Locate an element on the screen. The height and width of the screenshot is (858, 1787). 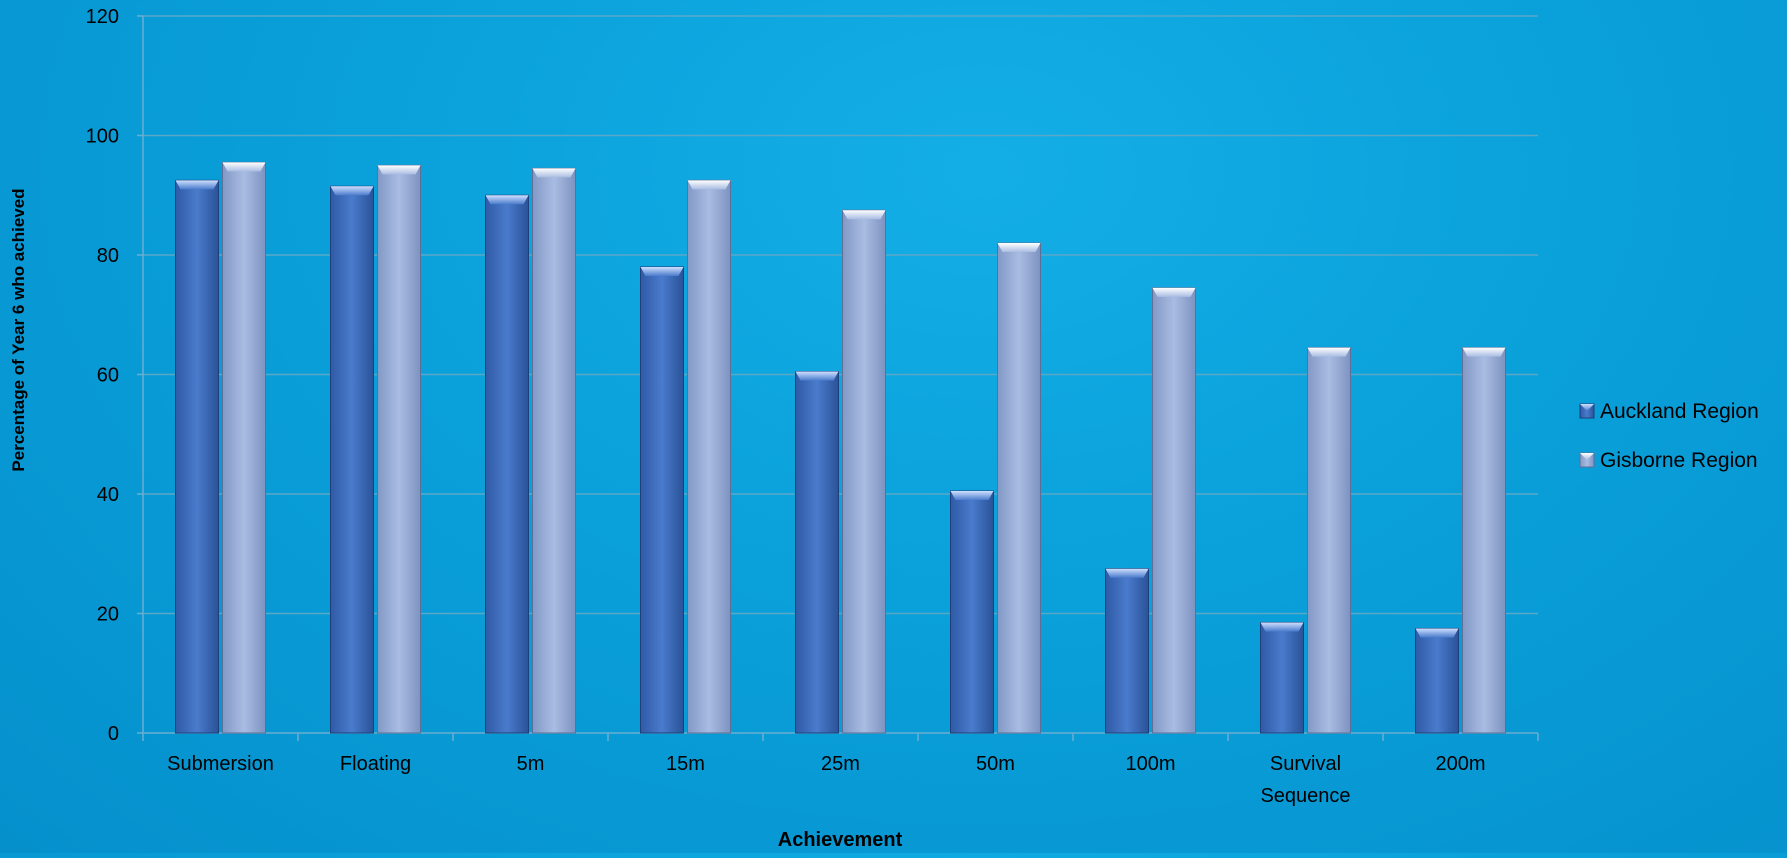
y-tick-label: 60 is located at coordinates (108, 376).